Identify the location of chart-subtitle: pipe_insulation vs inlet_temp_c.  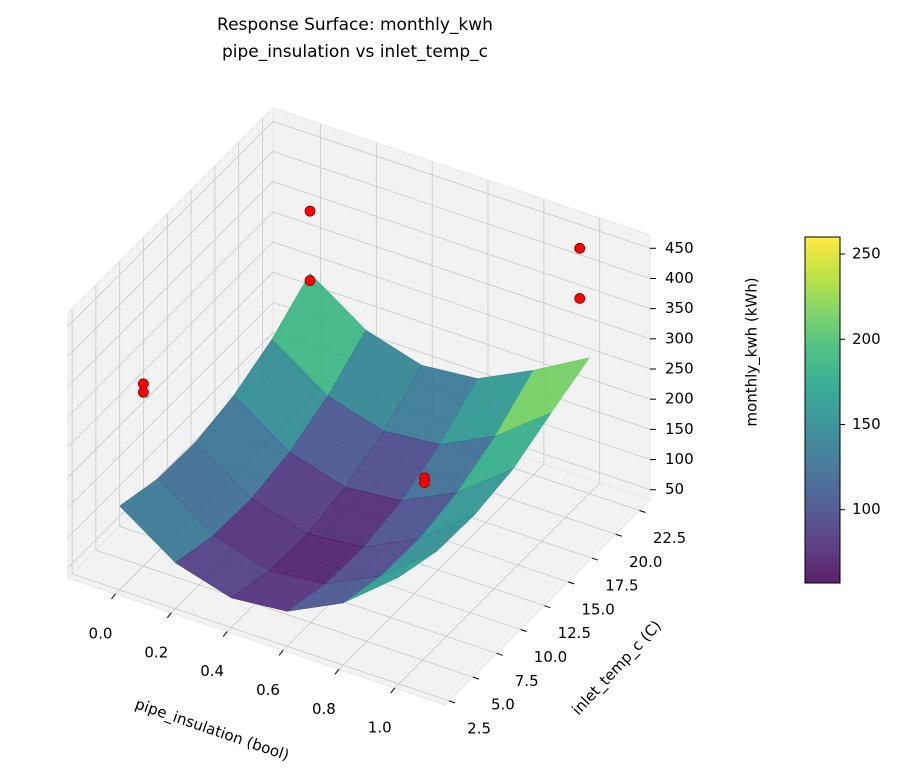
(355, 52).